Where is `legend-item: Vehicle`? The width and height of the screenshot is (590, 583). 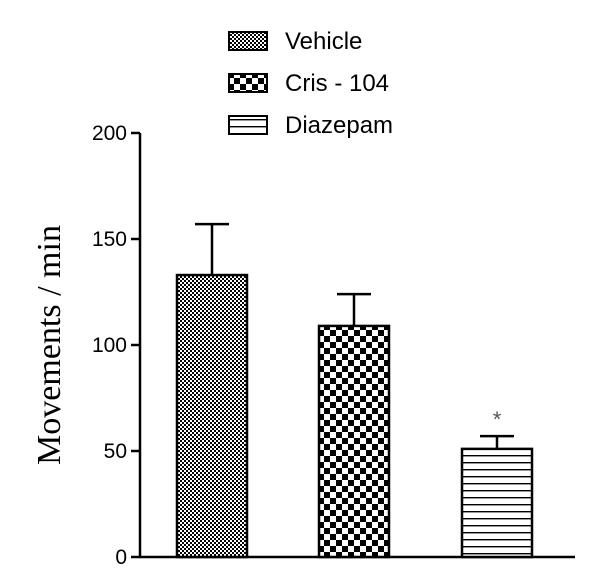
legend-item: Vehicle is located at coordinates (295, 41).